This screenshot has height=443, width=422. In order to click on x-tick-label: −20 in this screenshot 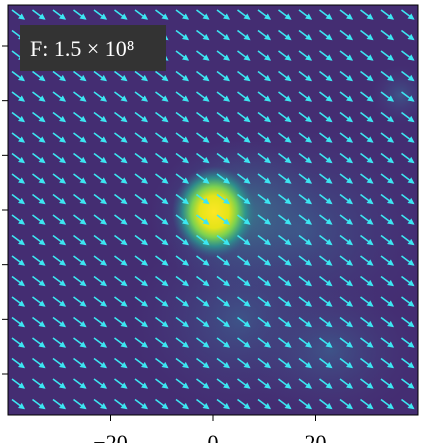, I will do `click(110, 436)`.